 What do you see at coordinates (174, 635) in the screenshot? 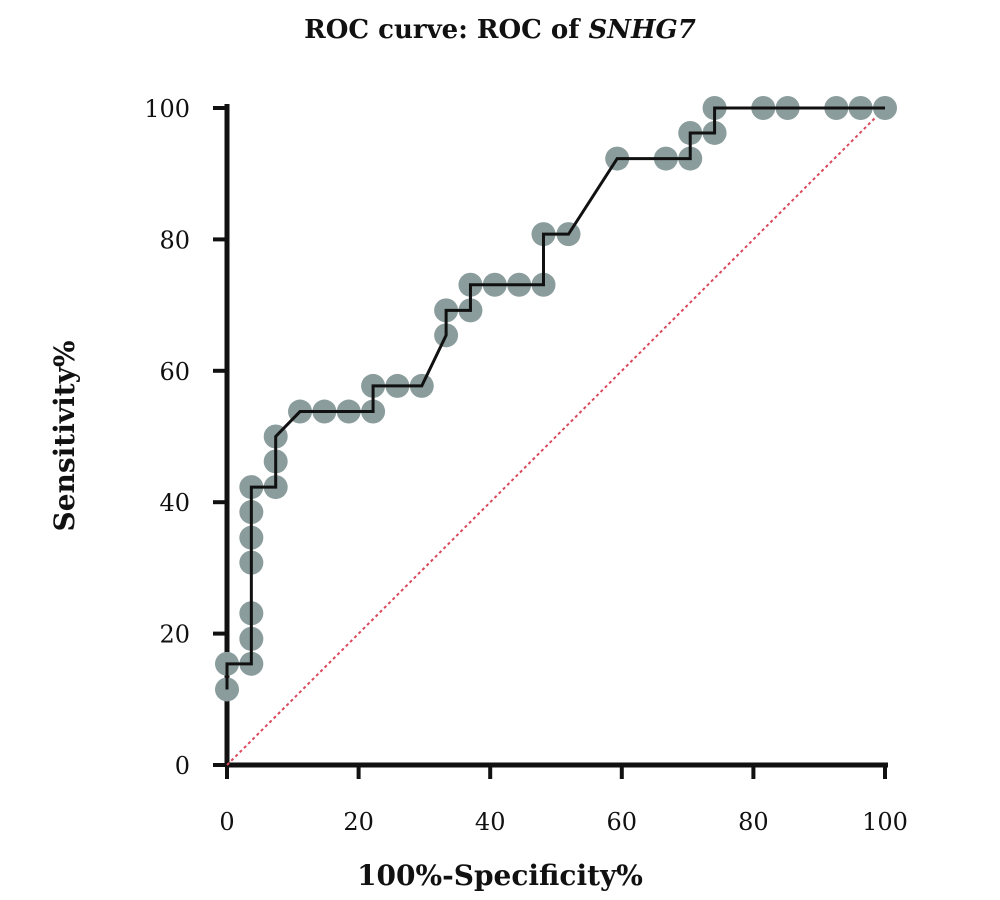
I see `y-tick-label-1: 20` at bounding box center [174, 635].